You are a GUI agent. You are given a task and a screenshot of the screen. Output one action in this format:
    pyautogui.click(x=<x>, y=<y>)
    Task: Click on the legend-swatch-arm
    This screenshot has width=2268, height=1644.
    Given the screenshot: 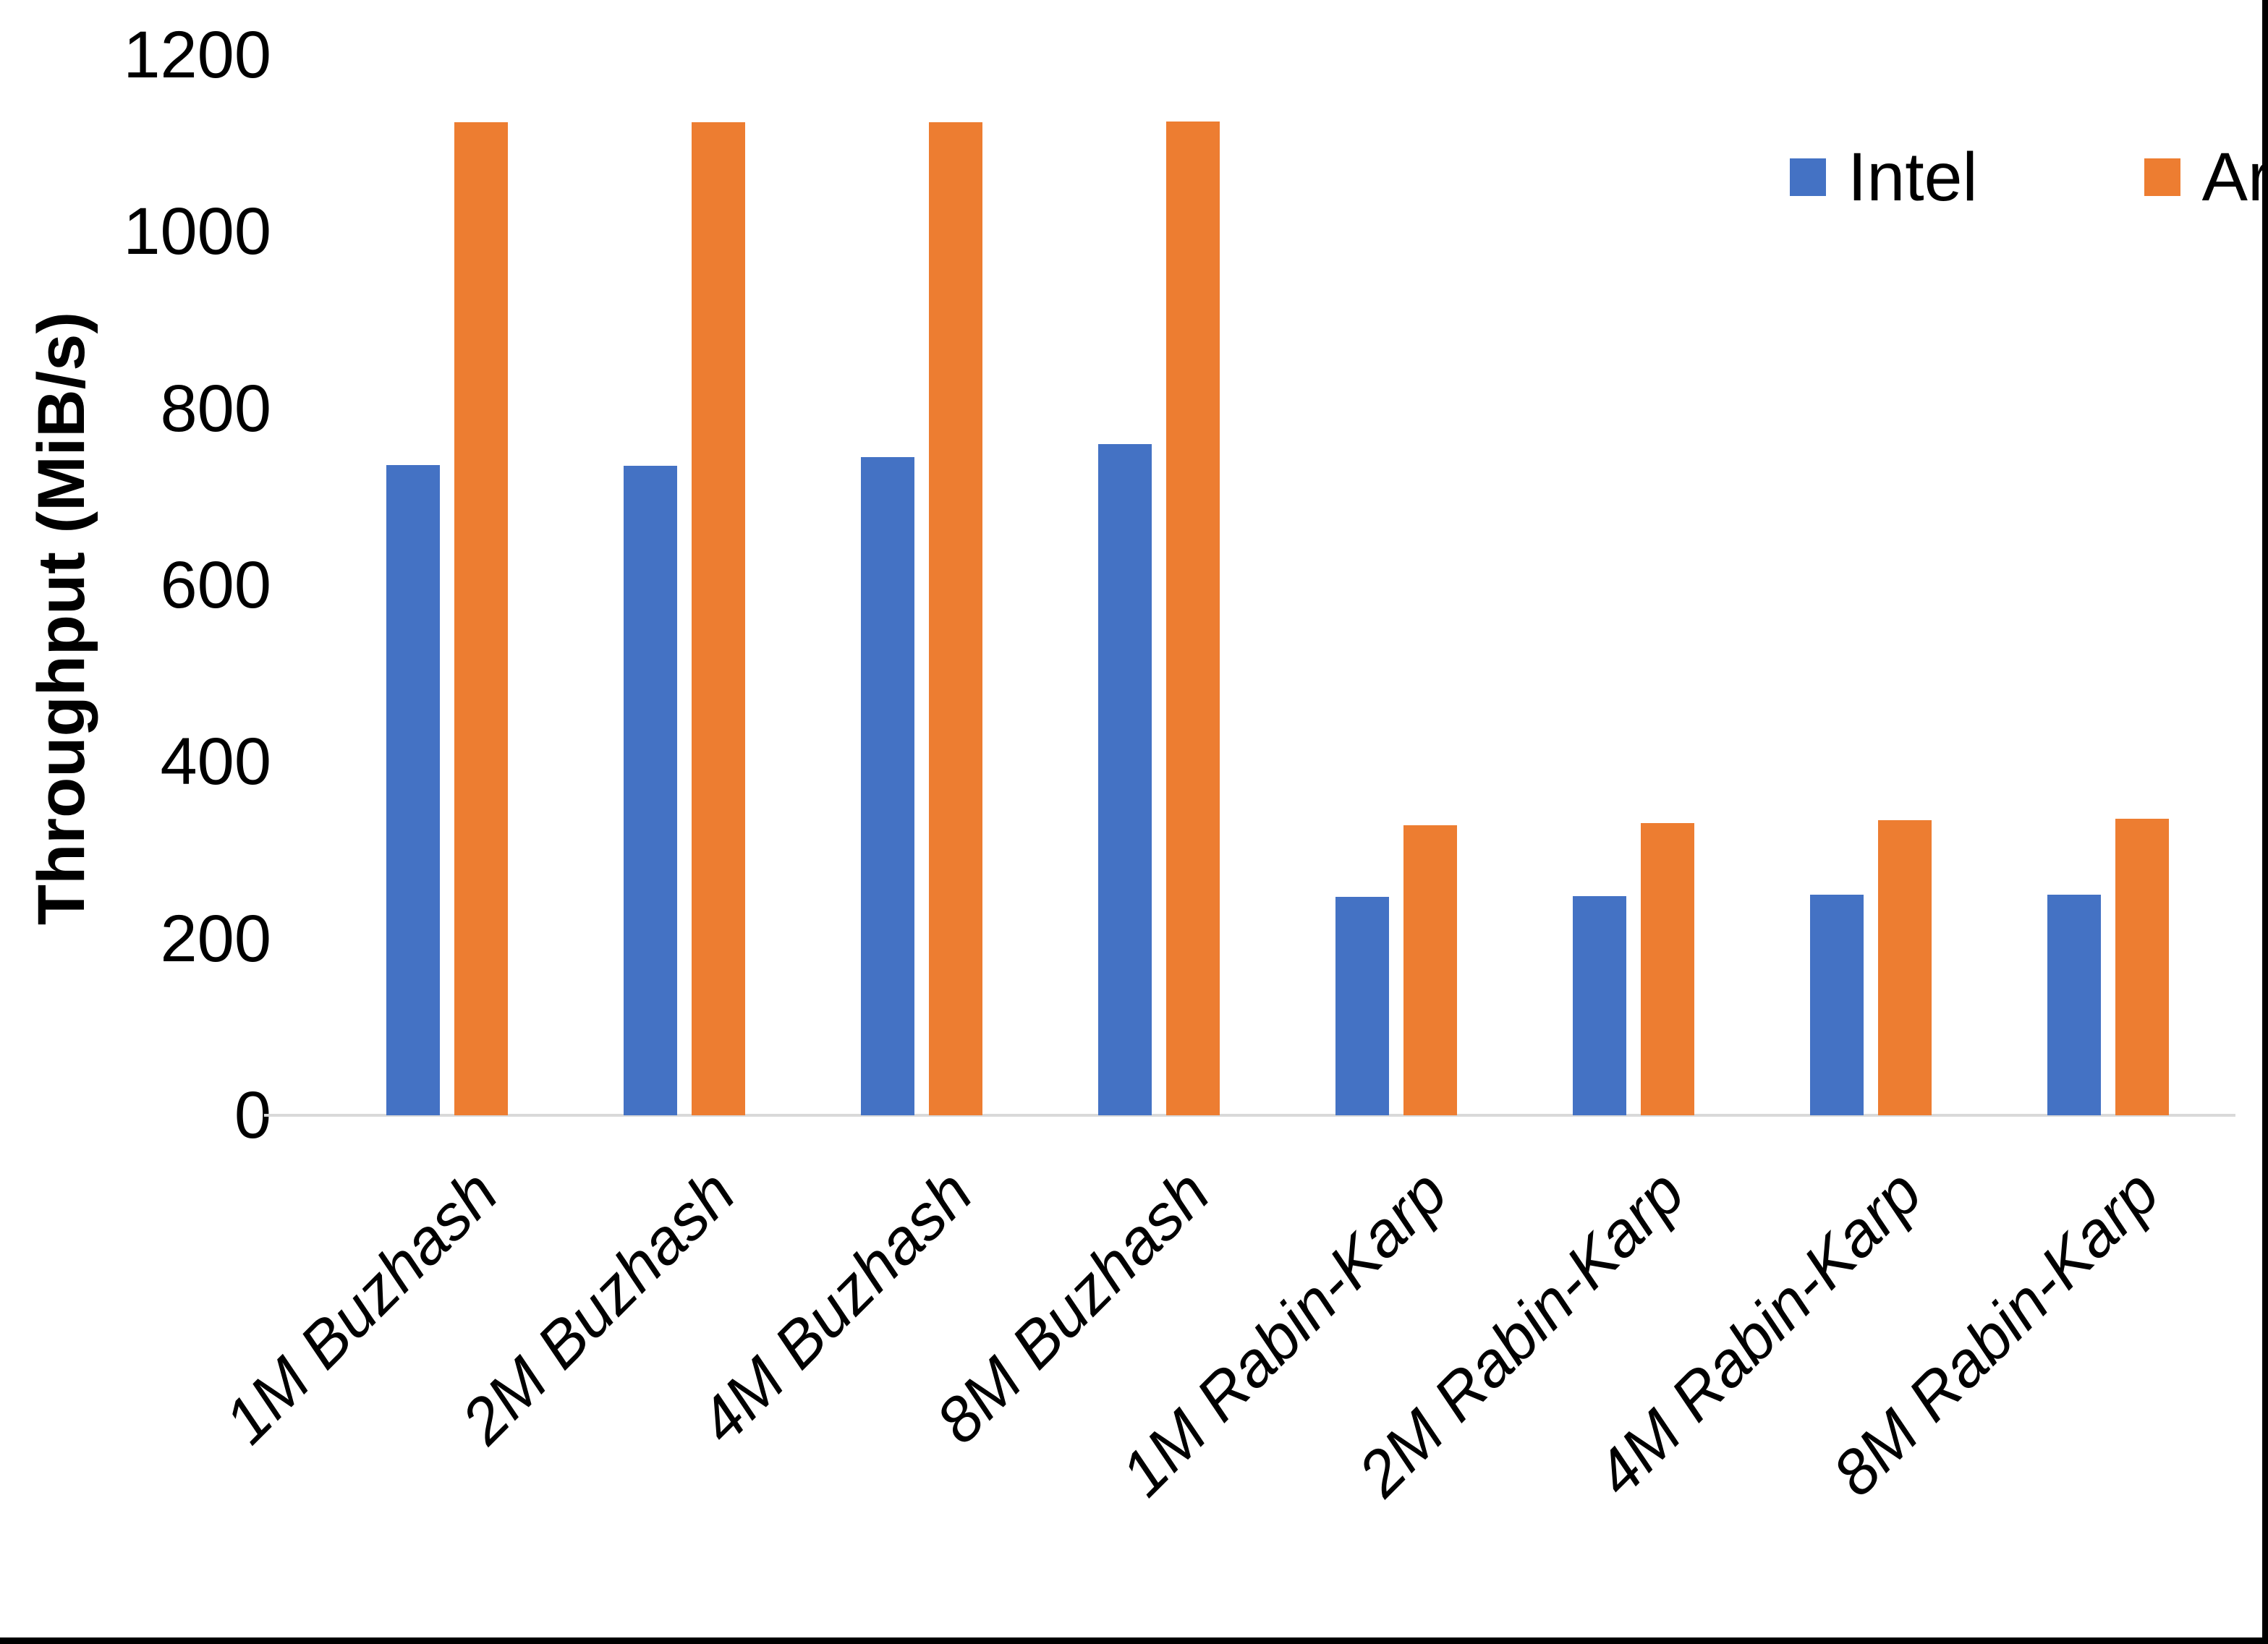 What is the action you would take?
    pyautogui.click(x=2162, y=177)
    